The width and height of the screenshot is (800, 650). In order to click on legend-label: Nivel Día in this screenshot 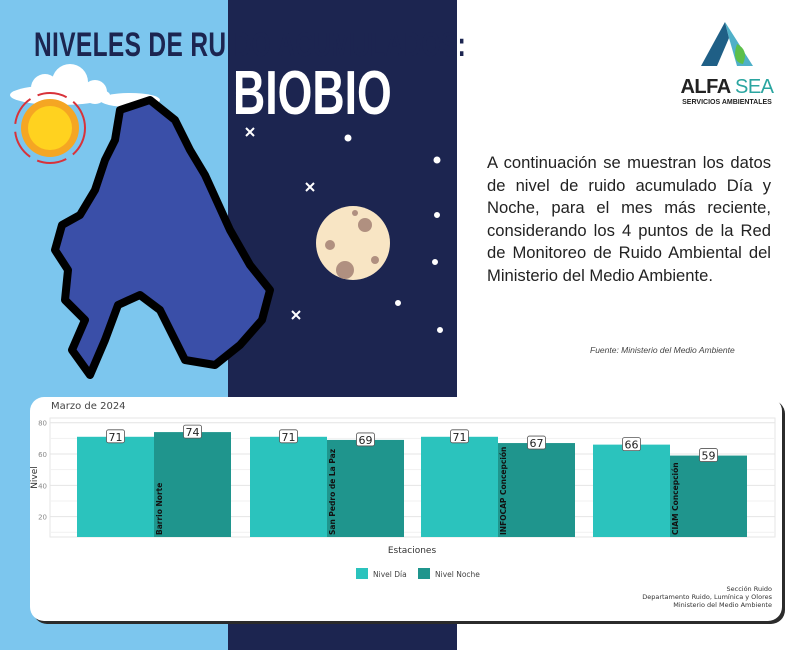, I will do `click(390, 574)`.